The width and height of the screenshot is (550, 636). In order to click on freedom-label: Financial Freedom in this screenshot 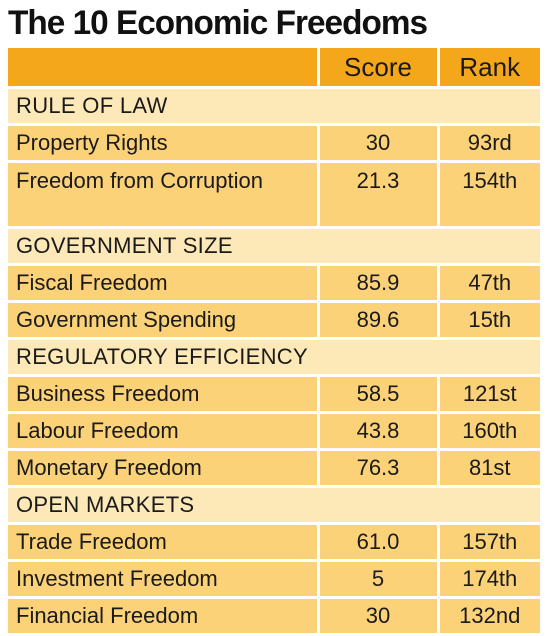, I will do `click(164, 616)`.